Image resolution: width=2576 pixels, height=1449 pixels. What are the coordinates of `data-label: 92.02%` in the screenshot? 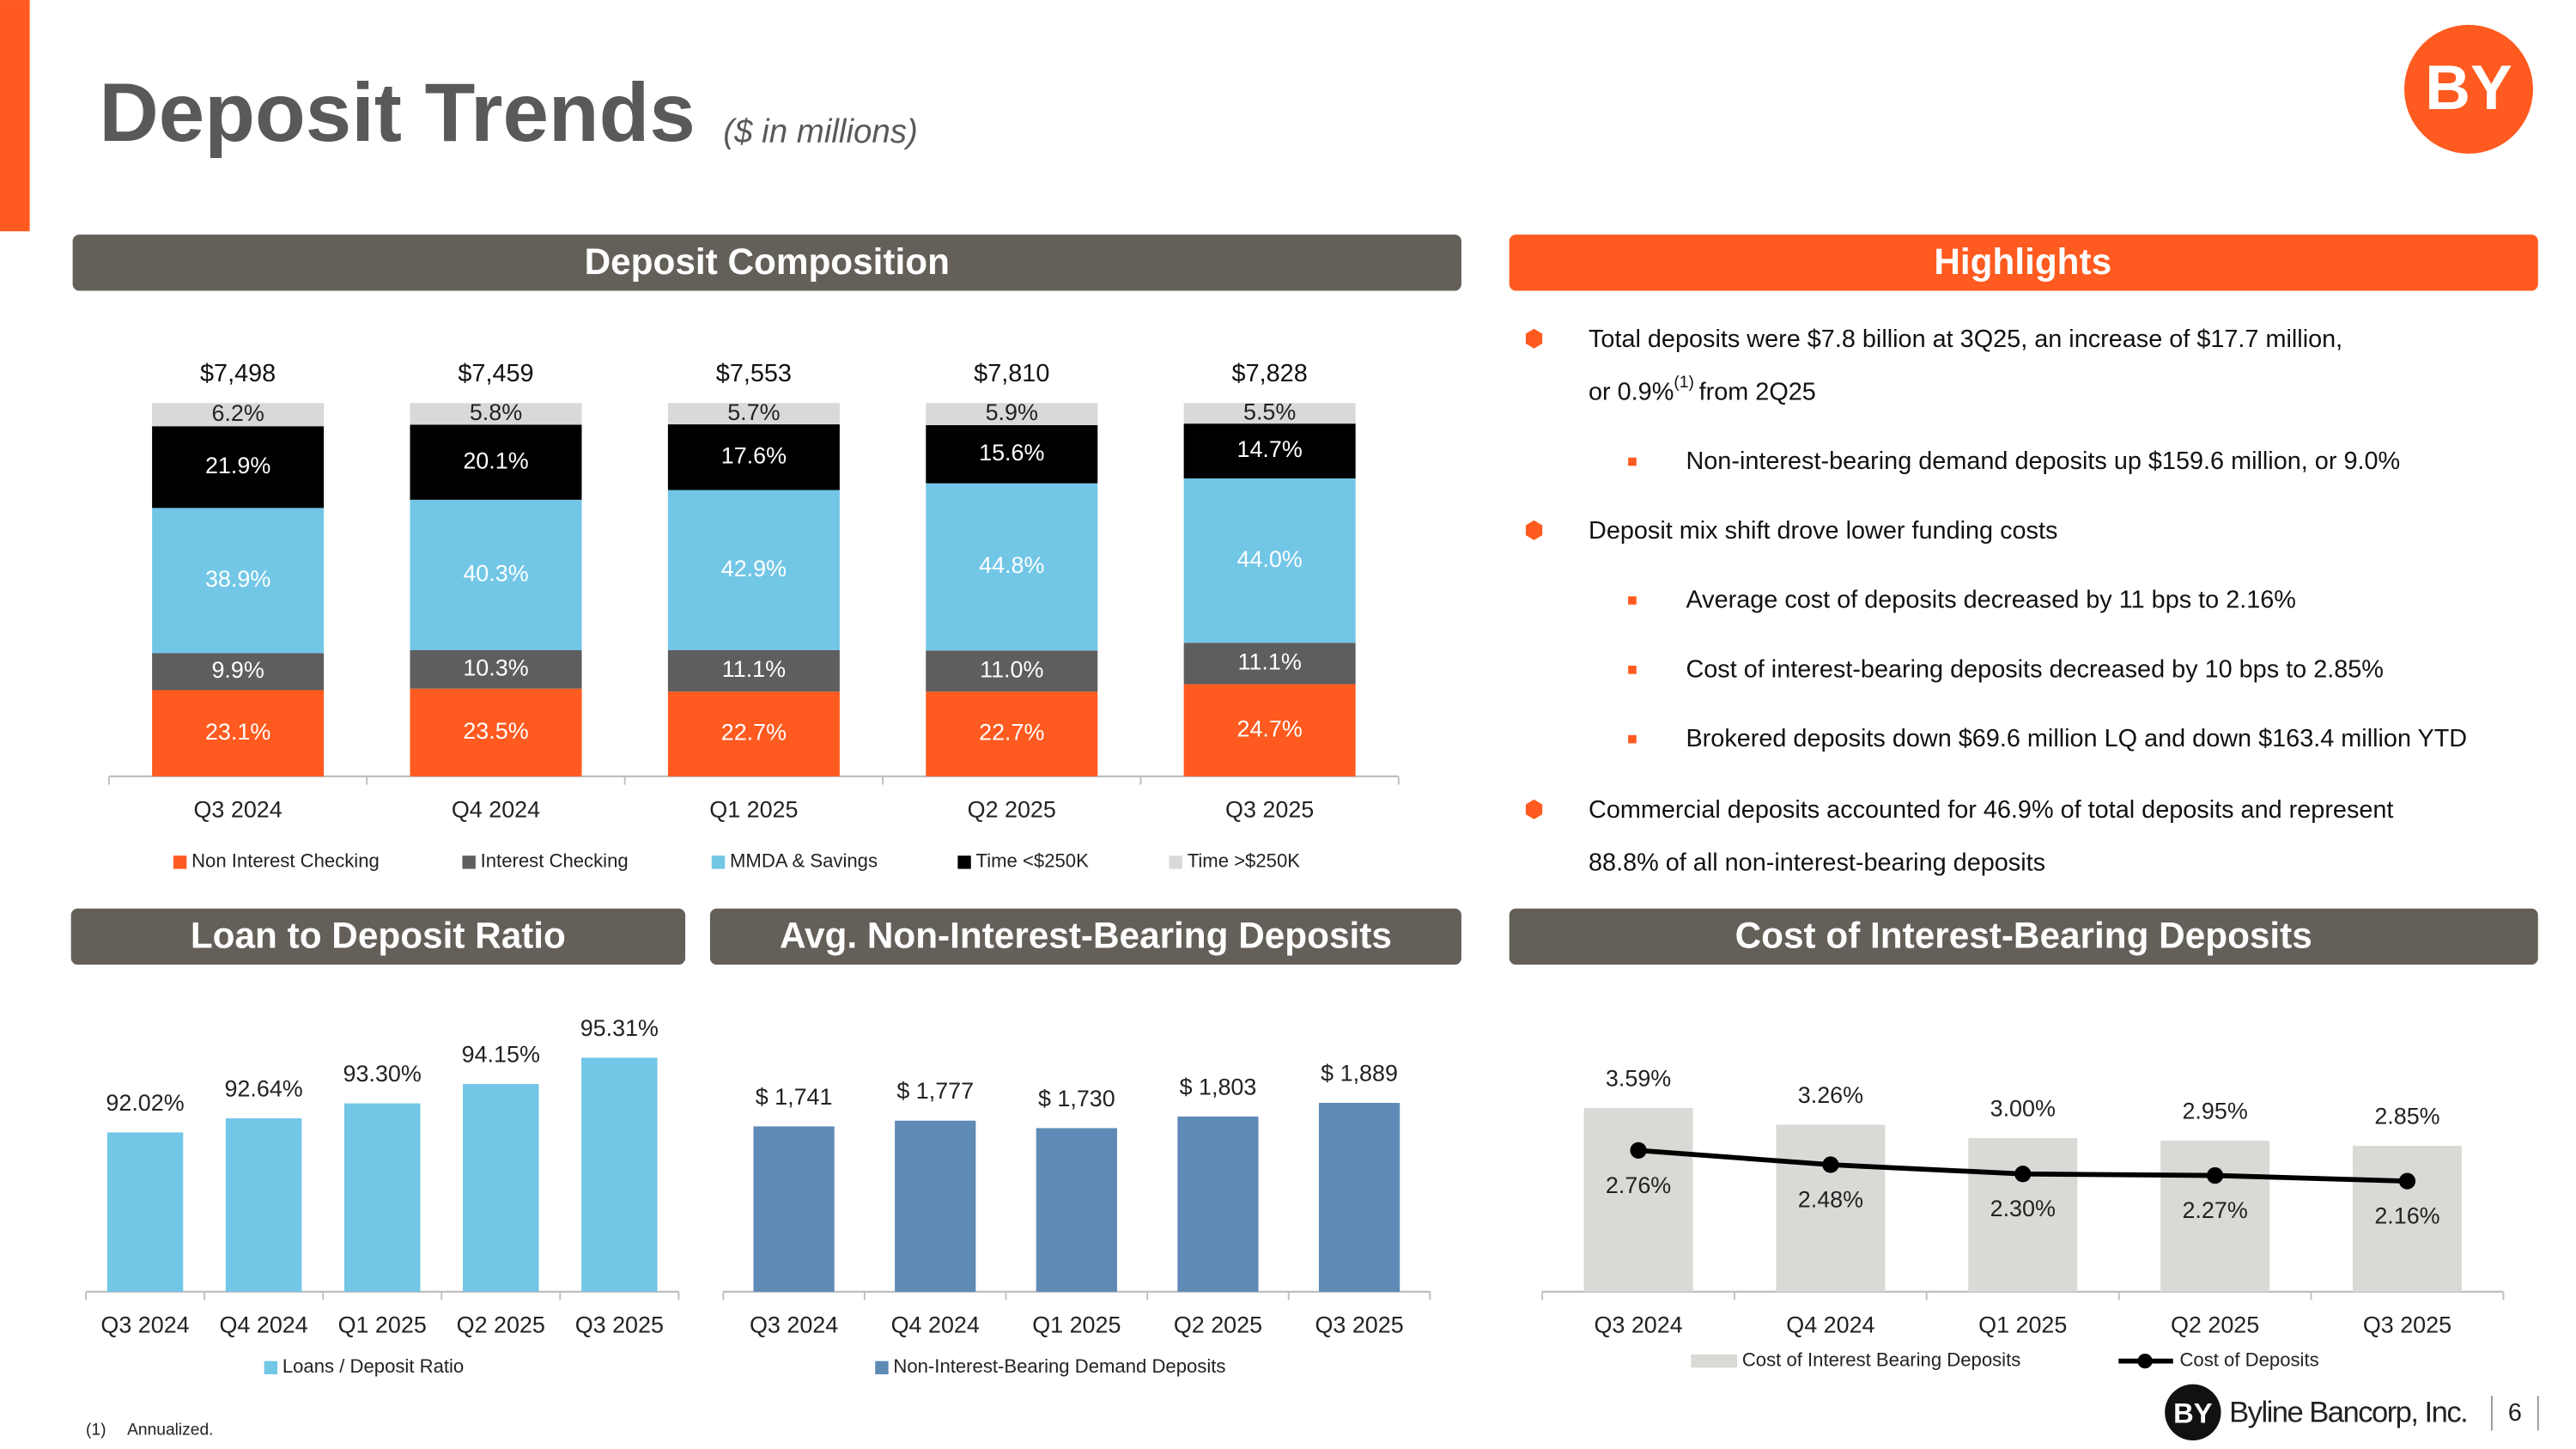 It's located at (145, 1103).